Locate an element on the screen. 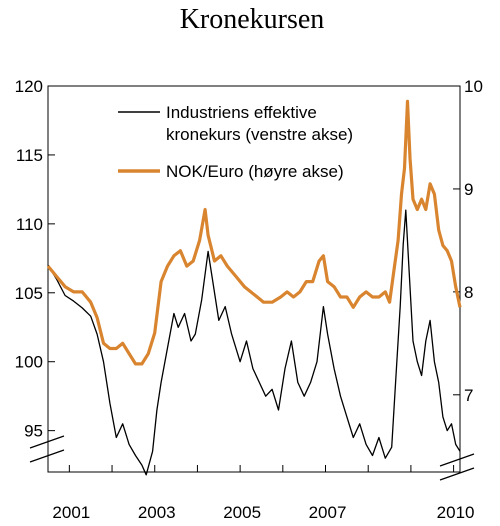 The width and height of the screenshot is (500, 526). right-tick-label: 7 is located at coordinates (468, 395).